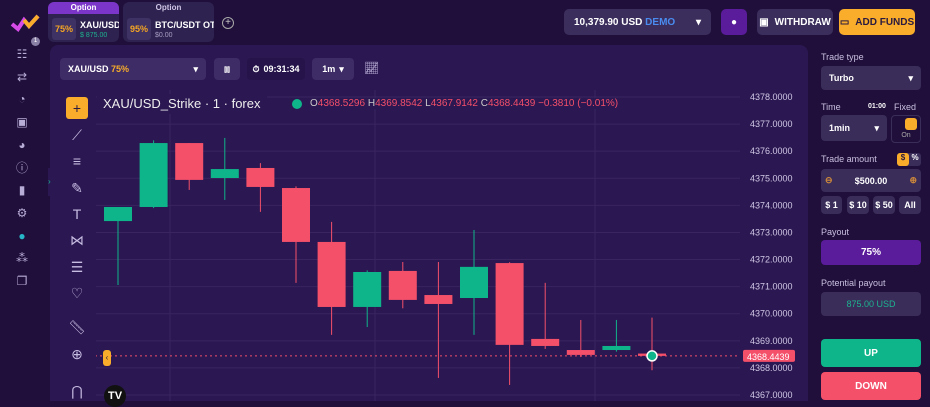  Describe the element at coordinates (88, 69) in the screenshot. I see `asset-name: XAU/USD` at that location.